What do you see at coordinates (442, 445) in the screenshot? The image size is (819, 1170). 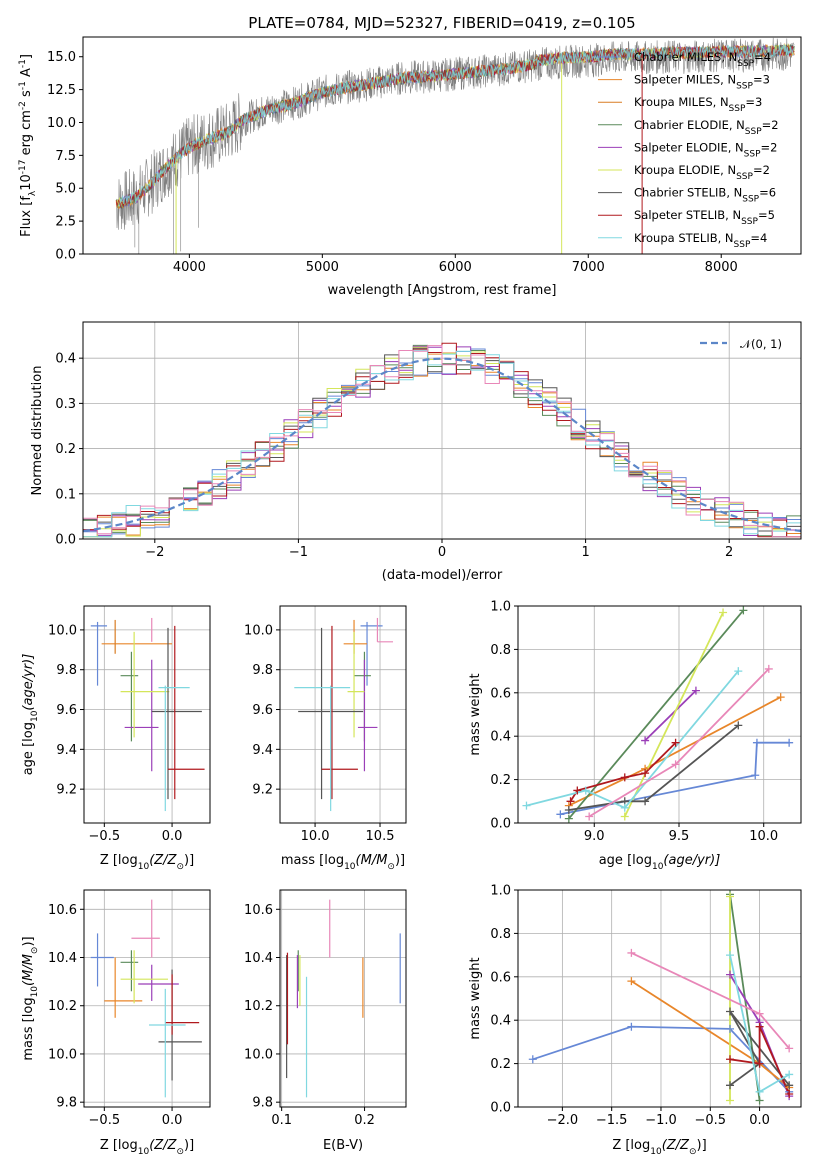 I see `normal-curve` at bounding box center [442, 445].